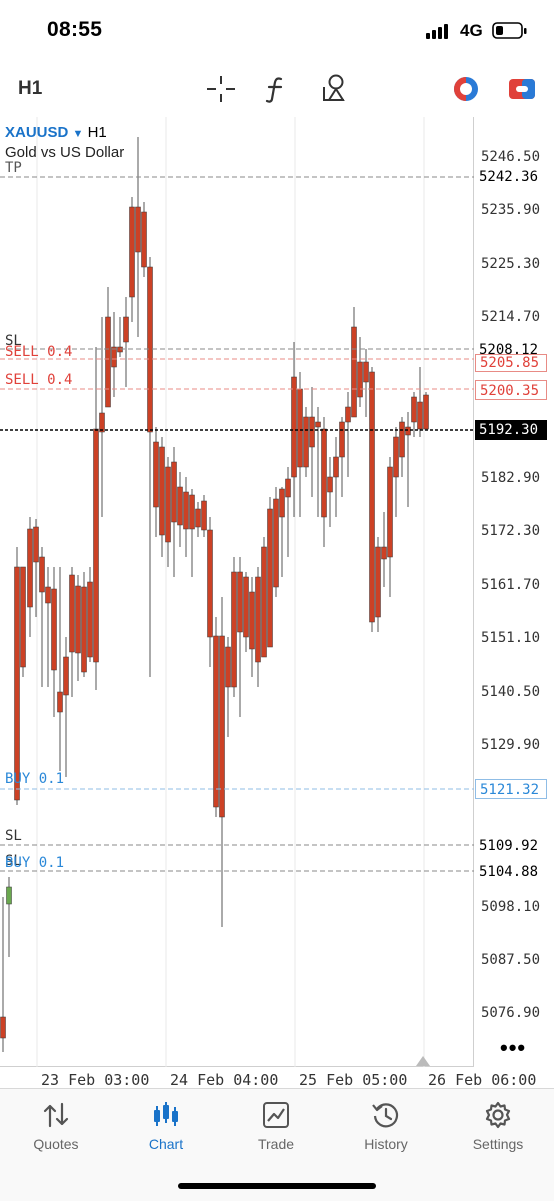  Describe the element at coordinates (13, 168) in the screenshot. I see `level-label: TP` at that location.